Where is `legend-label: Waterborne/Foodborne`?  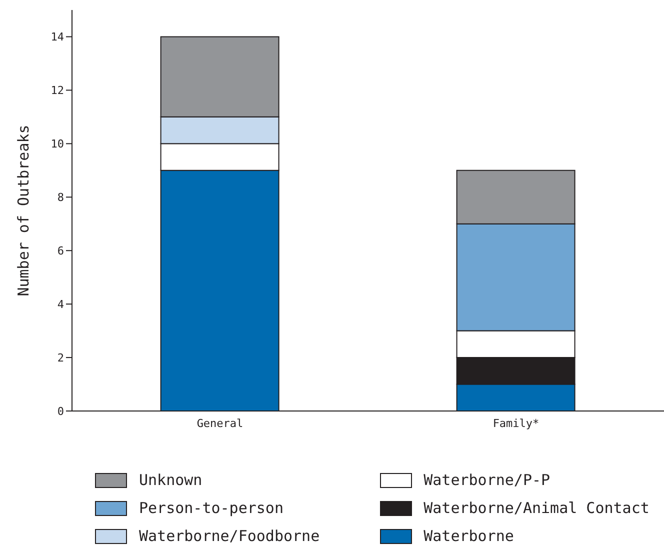
legend-label: Waterborne/Foodborne is located at coordinates (229, 536).